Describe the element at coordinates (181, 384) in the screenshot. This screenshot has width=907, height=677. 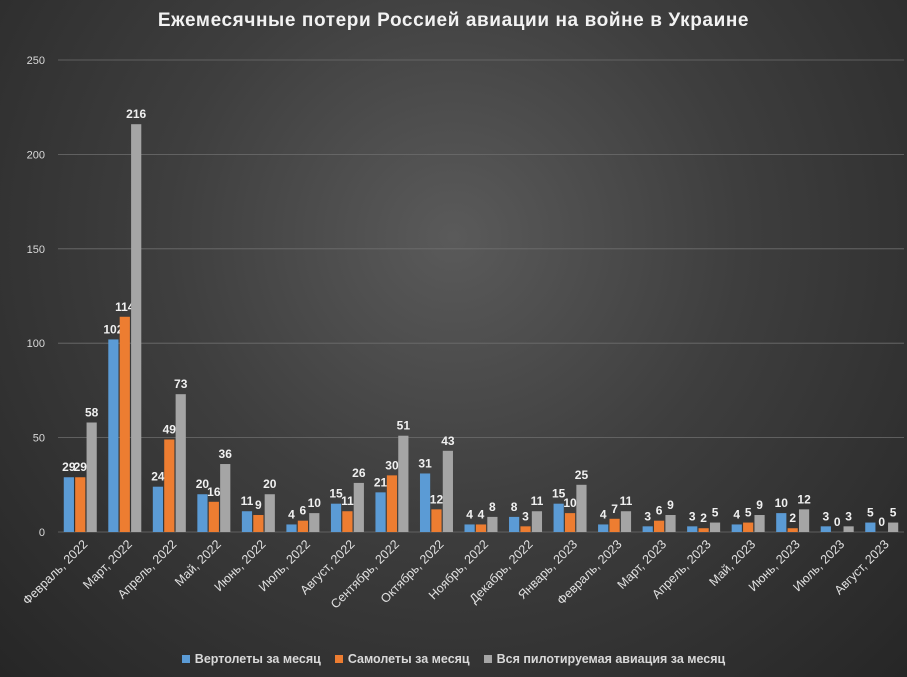
I see `data-label: 73` at that location.